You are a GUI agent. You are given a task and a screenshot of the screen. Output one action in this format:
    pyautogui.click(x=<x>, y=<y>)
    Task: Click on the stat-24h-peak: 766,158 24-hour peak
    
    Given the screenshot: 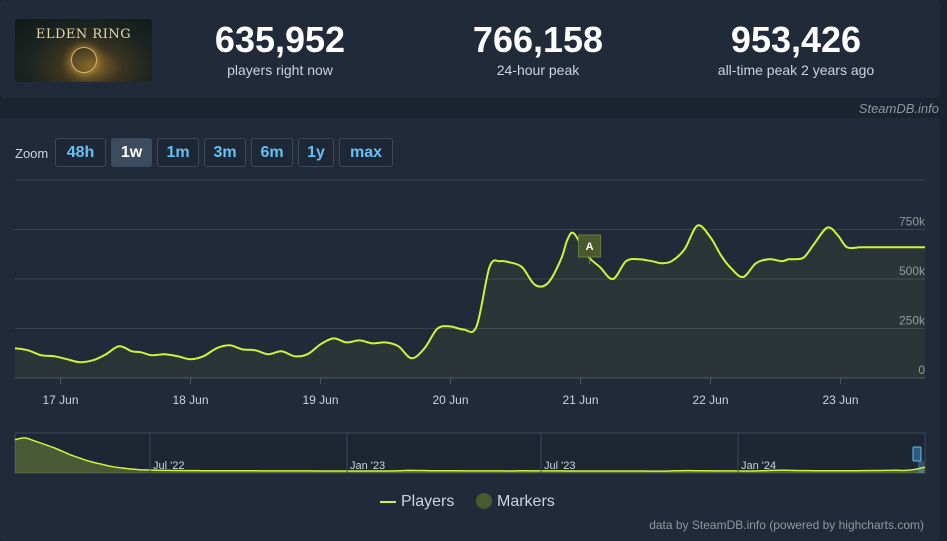 What is the action you would take?
    pyautogui.click(x=538, y=49)
    